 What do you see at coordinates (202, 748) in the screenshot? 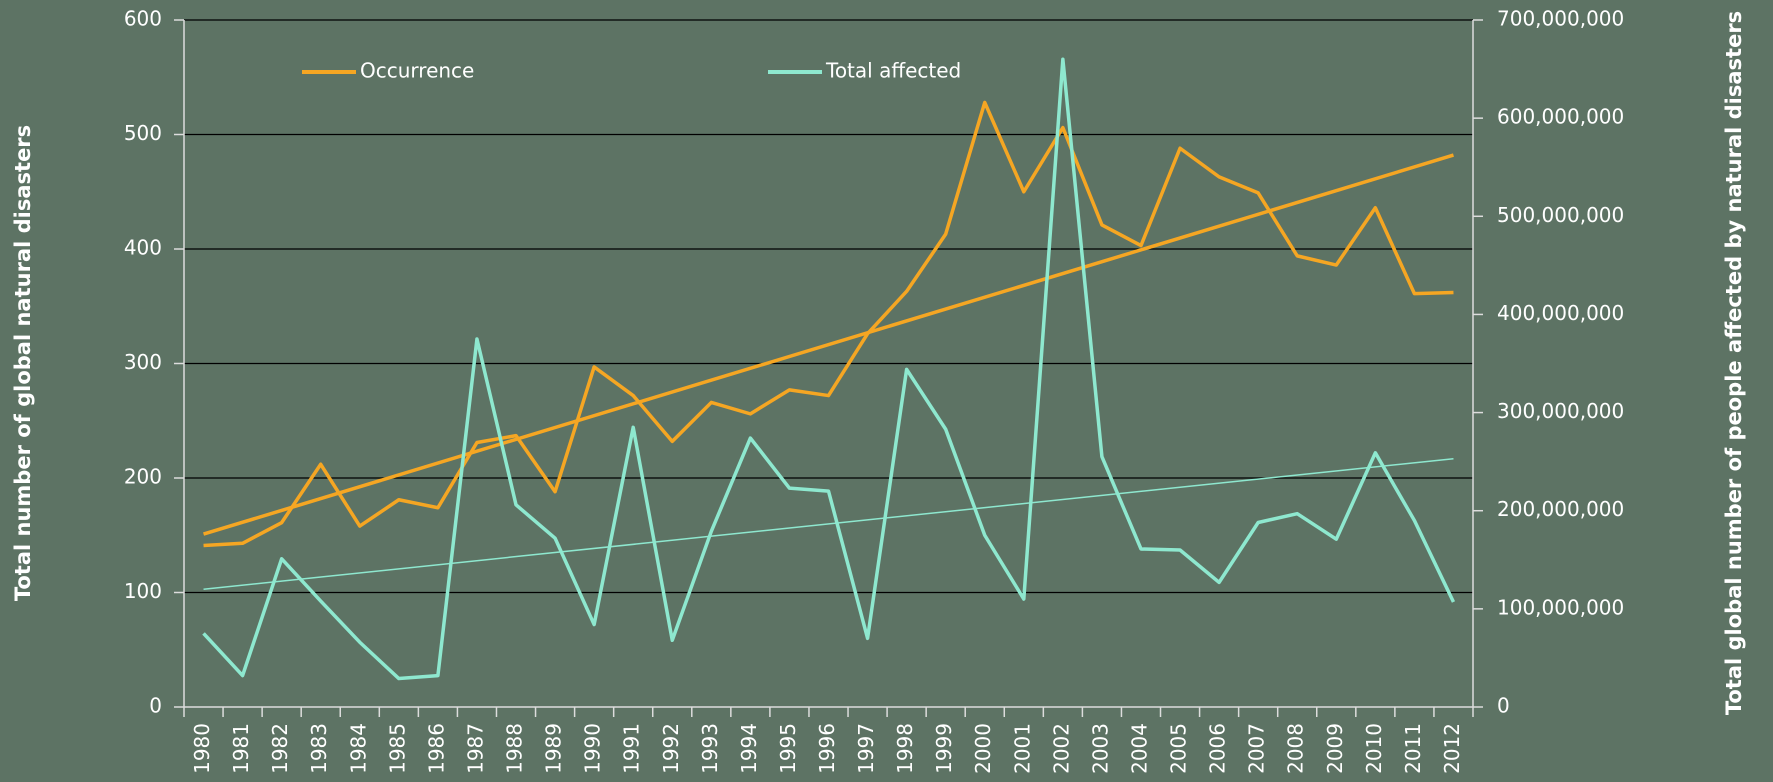
I see `x-tick-label: 1980` at bounding box center [202, 748].